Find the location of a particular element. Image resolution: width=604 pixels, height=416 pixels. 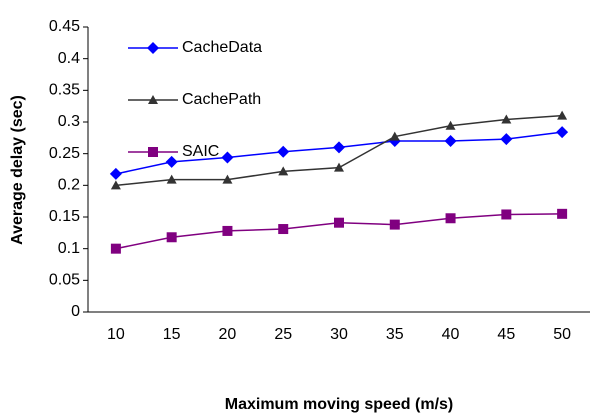

x-tick-label: 10 is located at coordinates (116, 334).